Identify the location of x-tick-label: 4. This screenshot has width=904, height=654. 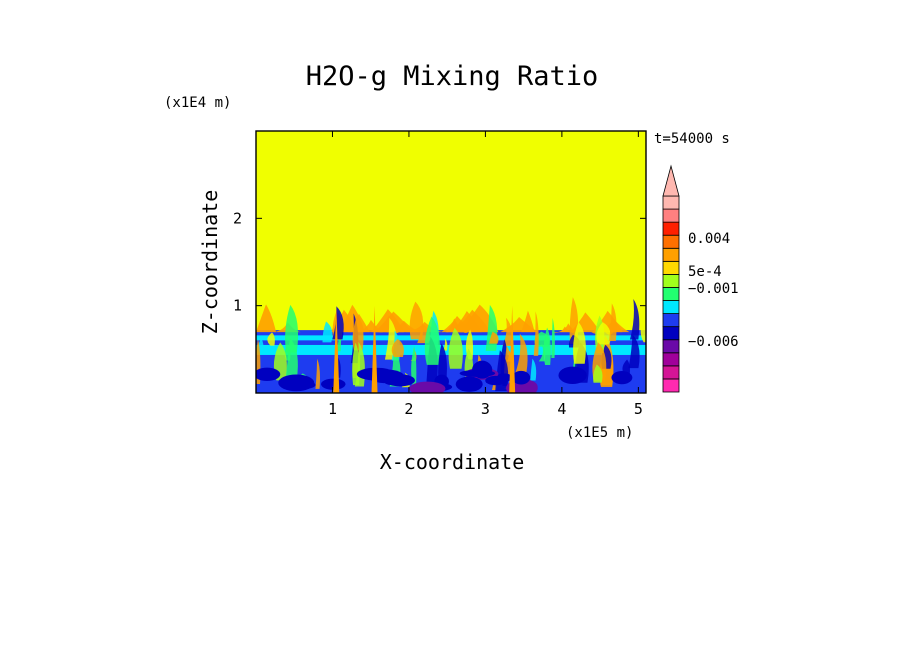
(561, 409).